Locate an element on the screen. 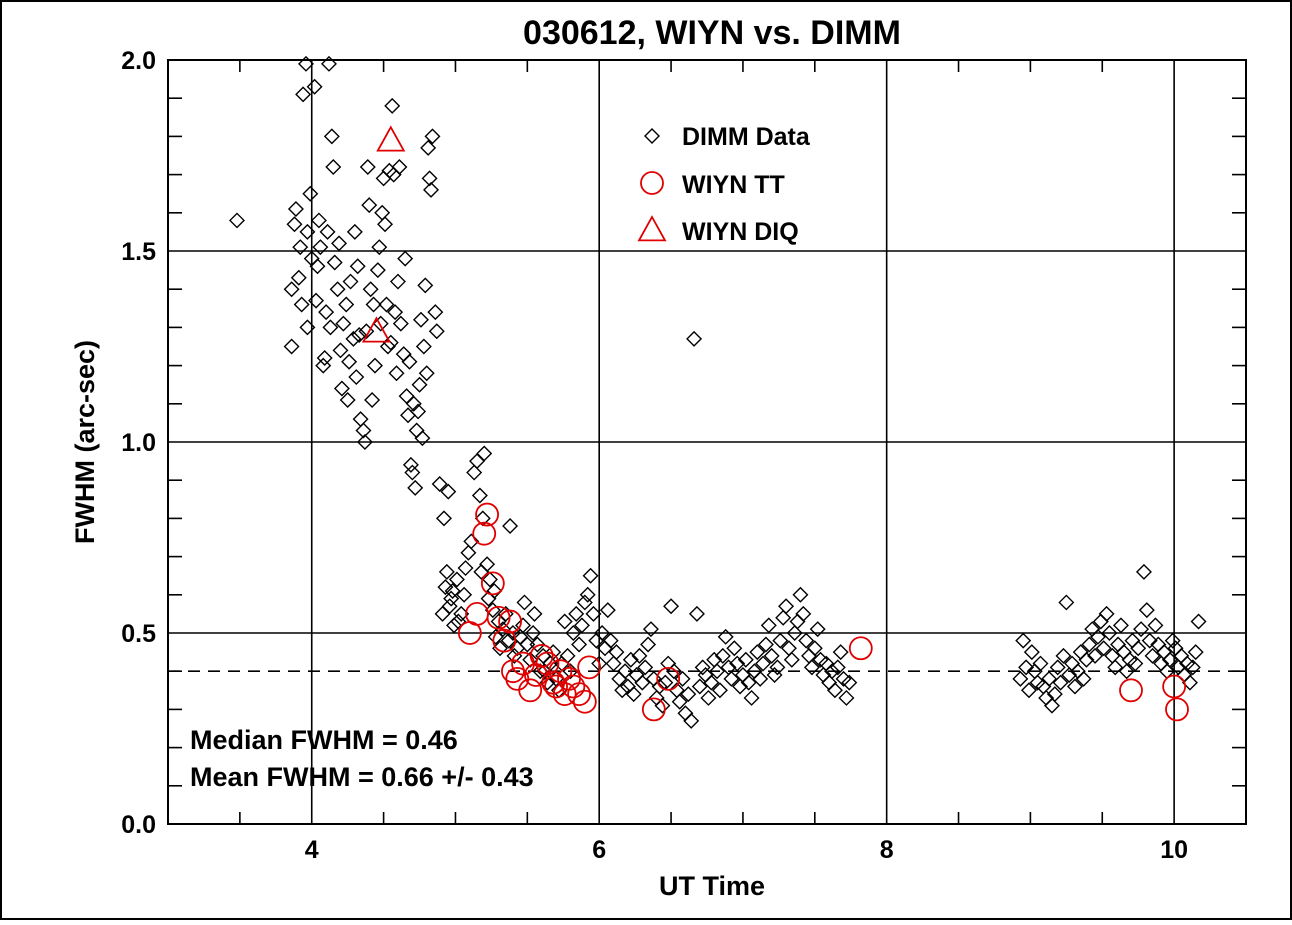 This screenshot has width=1292, height=925. wiyn-diq-point is located at coordinates (376, 329).